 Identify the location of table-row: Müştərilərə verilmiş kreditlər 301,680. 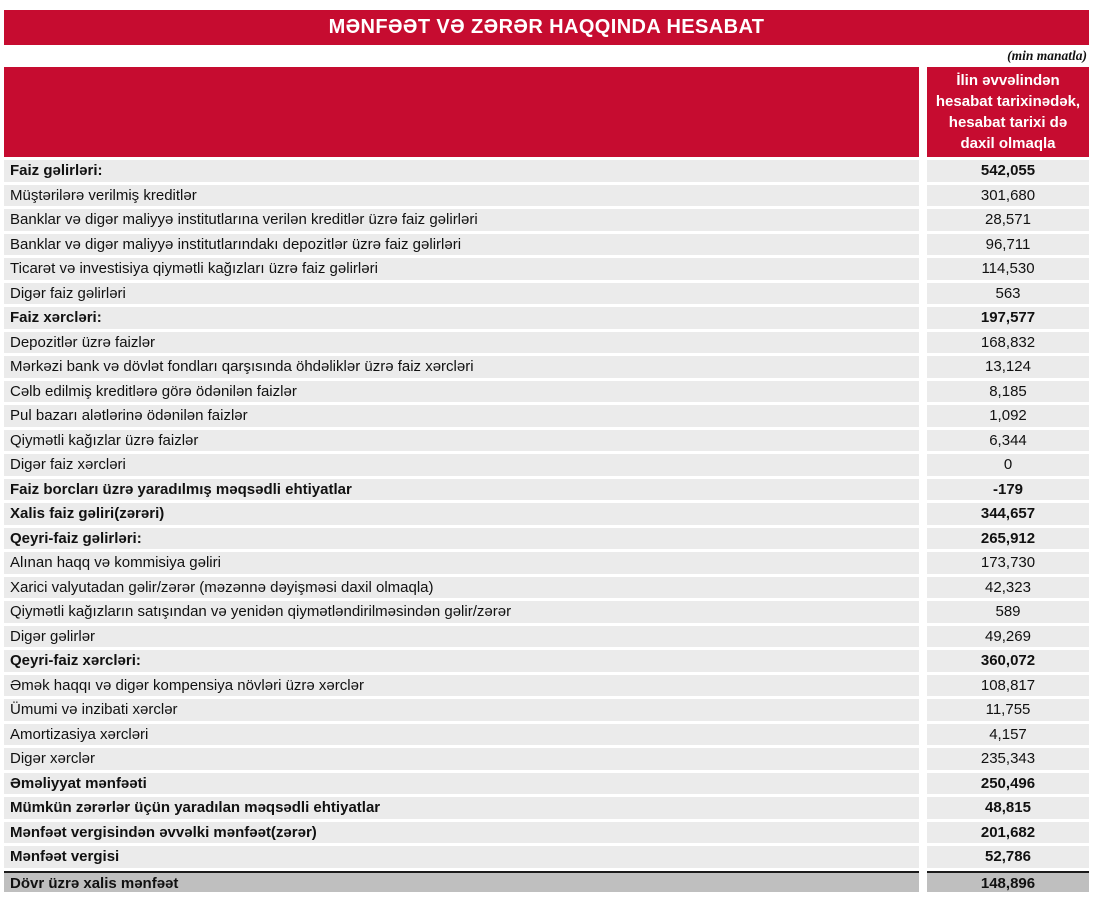
(546, 195).